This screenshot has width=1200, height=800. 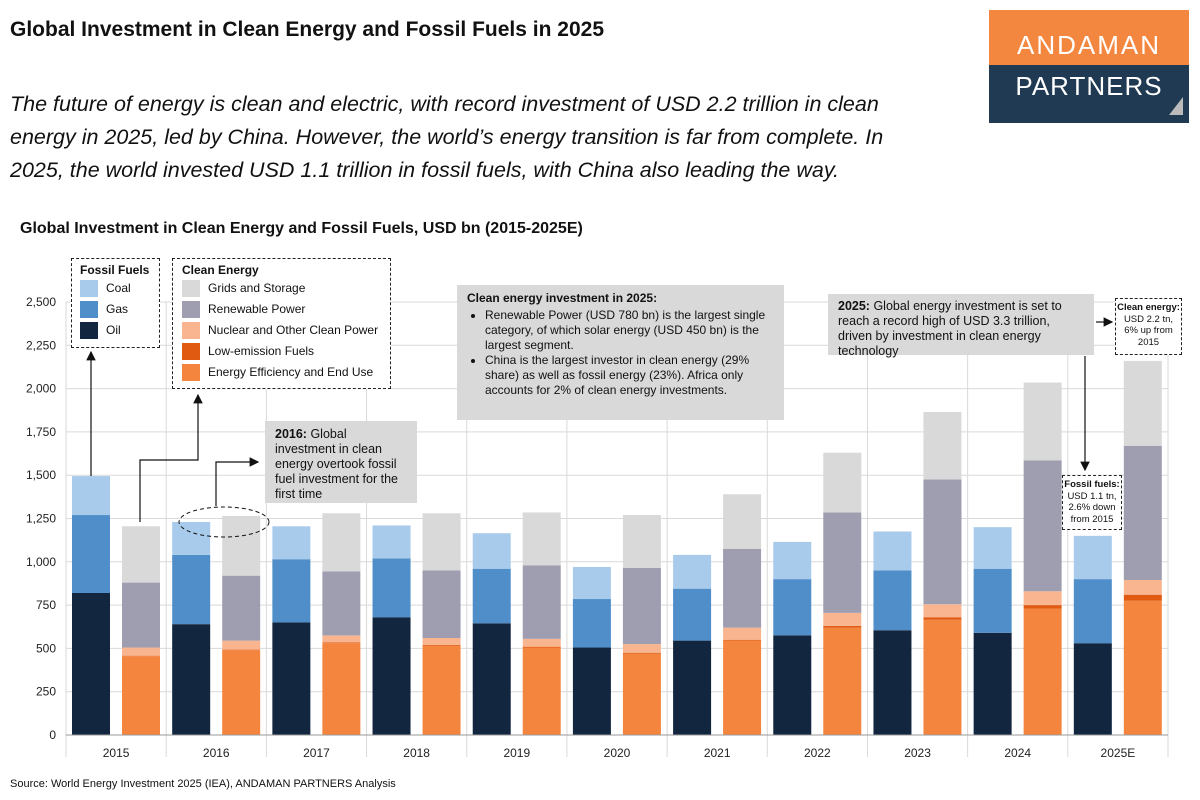 I want to click on bar-nuclear-and-other-clean-power-2017, so click(x=341, y=639).